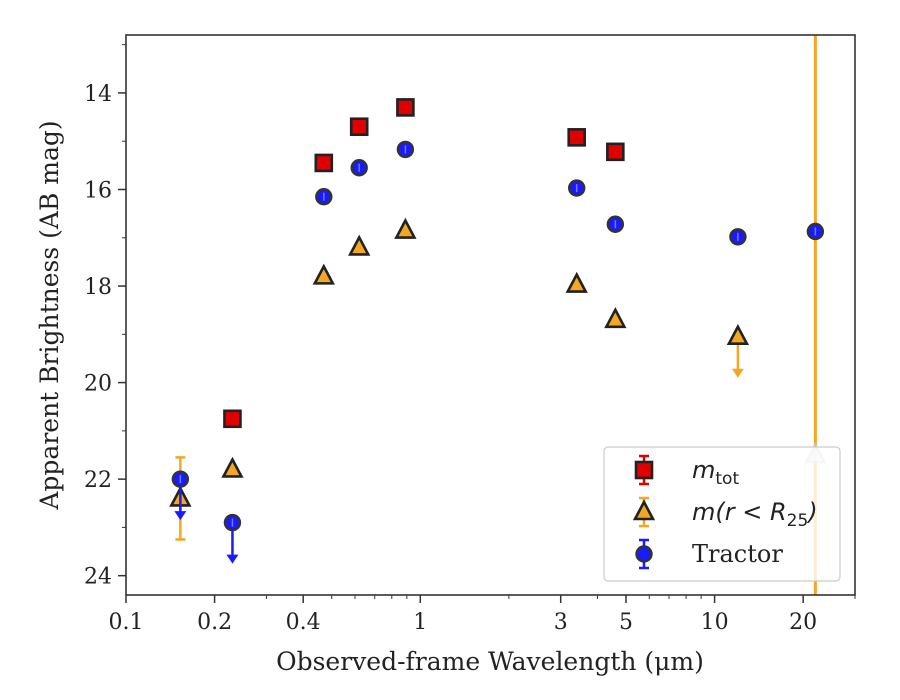  Describe the element at coordinates (755, 514) in the screenshot. I see `legend-label: m(r < R25)` at that location.